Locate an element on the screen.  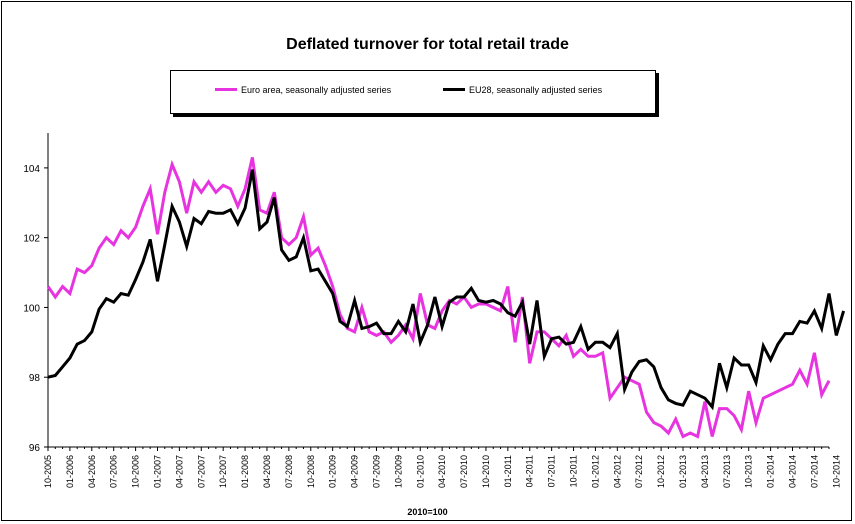
x-tick-label: 01-2012 is located at coordinates (595, 471).